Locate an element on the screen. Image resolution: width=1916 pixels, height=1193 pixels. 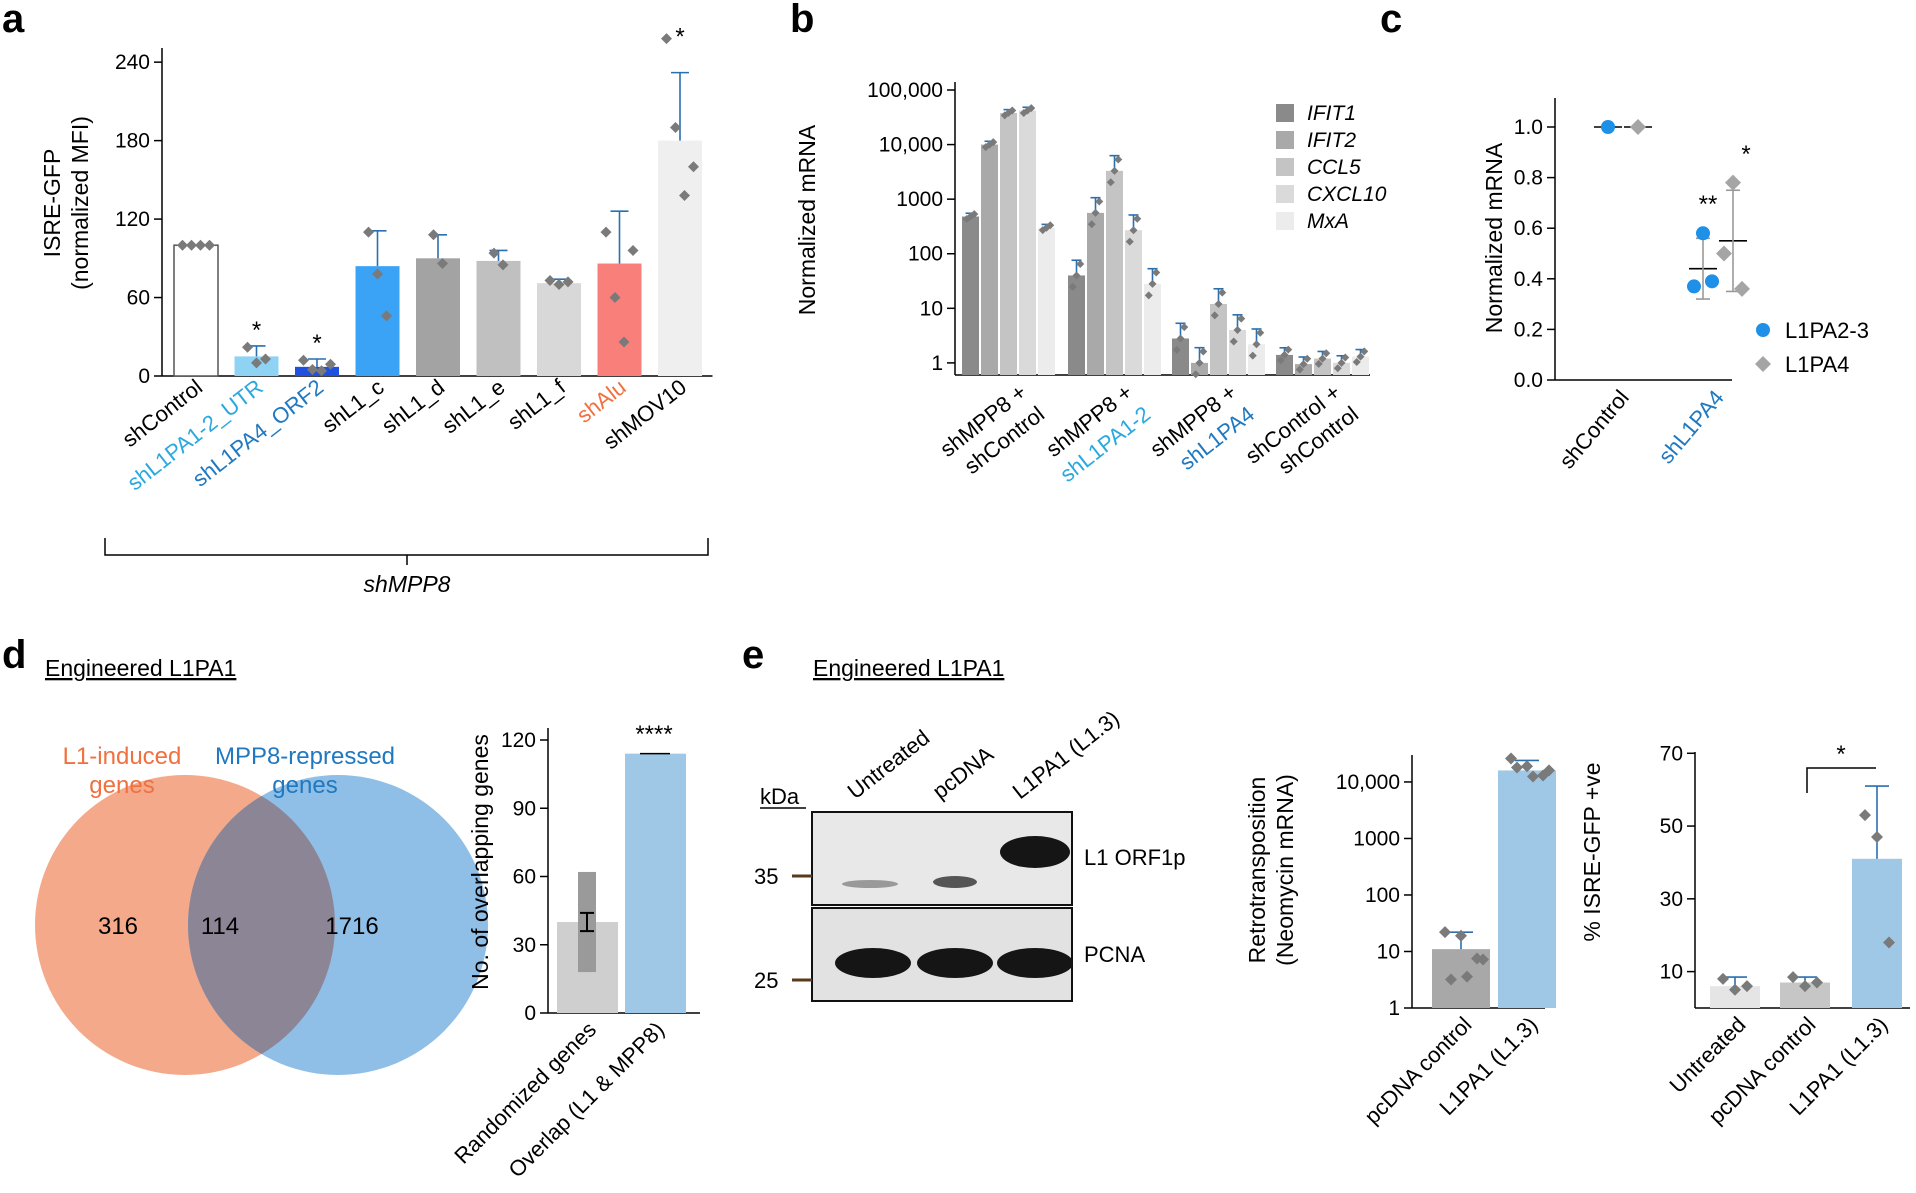
blot-band-label-orf1p: L1 ORF1p is located at coordinates (1135, 857).